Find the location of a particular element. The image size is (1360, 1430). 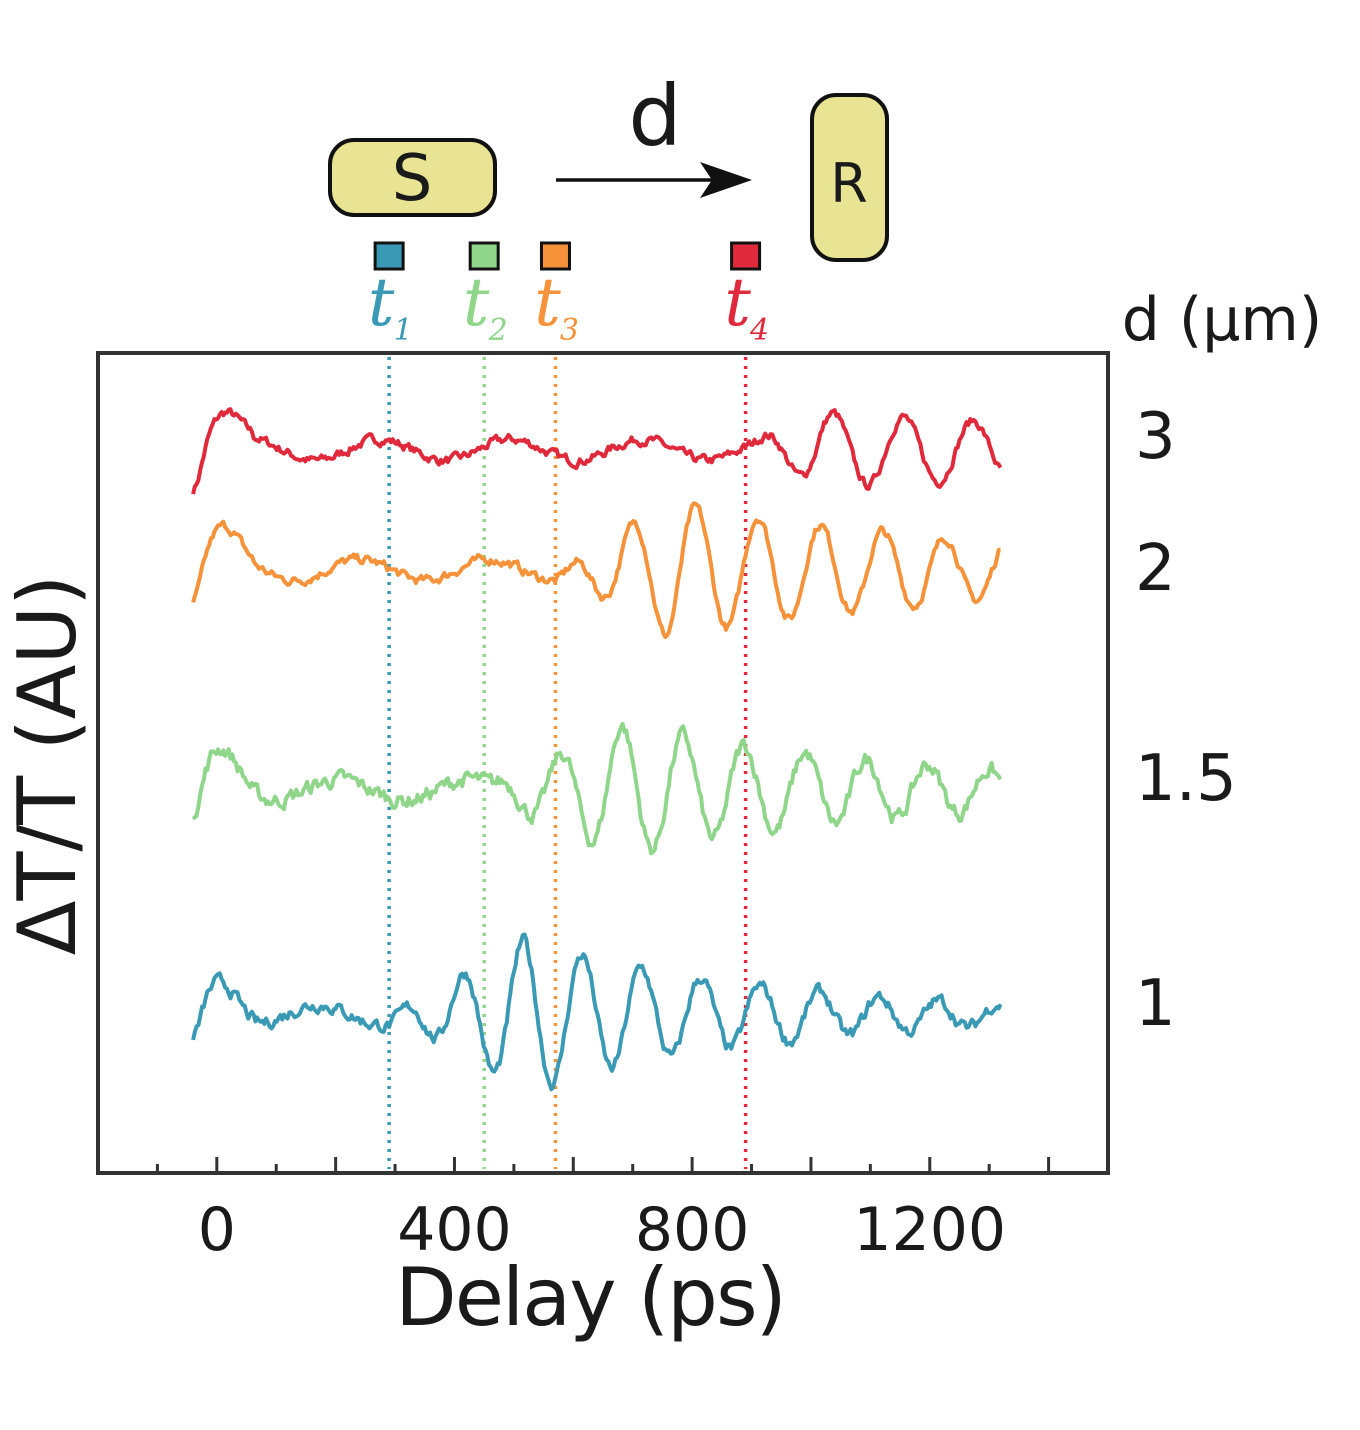

series-label-2: 2 is located at coordinates (1155, 569).